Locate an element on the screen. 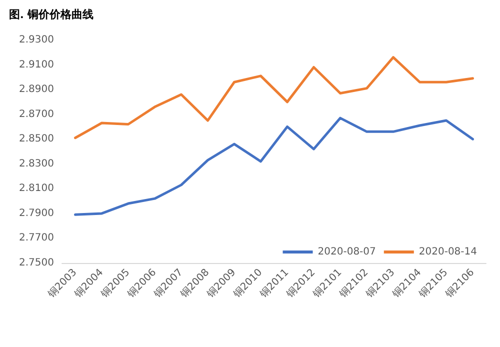 This screenshot has width=500, height=347. y-tick-label: 2.8700 is located at coordinates (36, 114).